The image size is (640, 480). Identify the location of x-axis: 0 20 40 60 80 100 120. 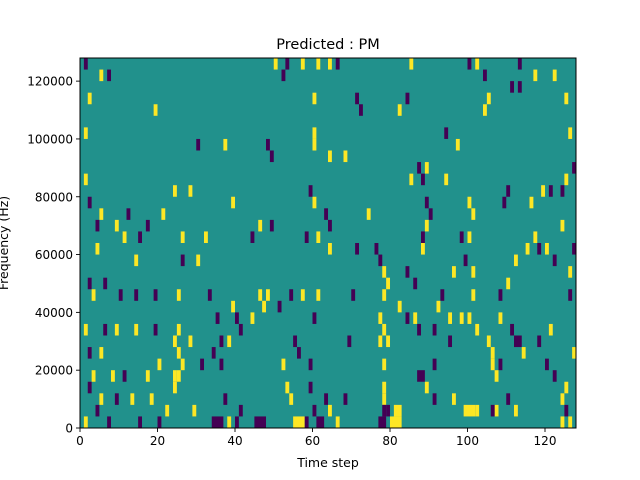
(316, 438).